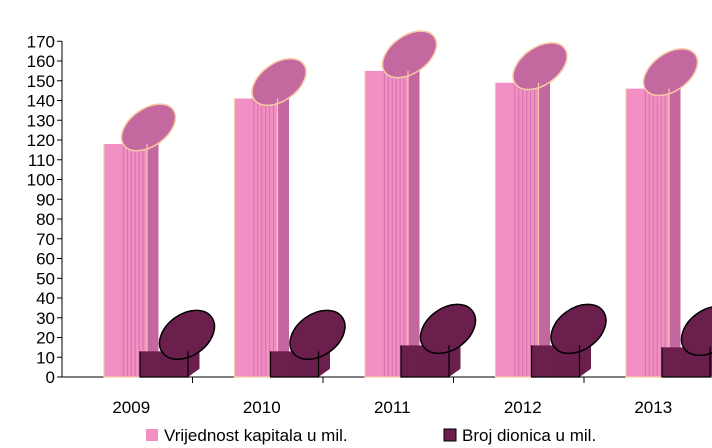  What do you see at coordinates (41, 160) in the screenshot?
I see `y-tick-label: 110` at bounding box center [41, 160].